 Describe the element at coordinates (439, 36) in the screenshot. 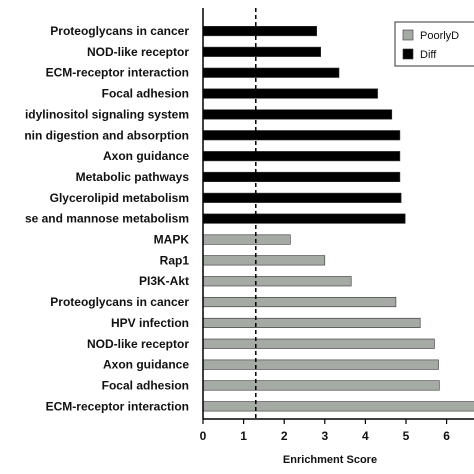

I see `legend-label: PoorlyD` at that location.